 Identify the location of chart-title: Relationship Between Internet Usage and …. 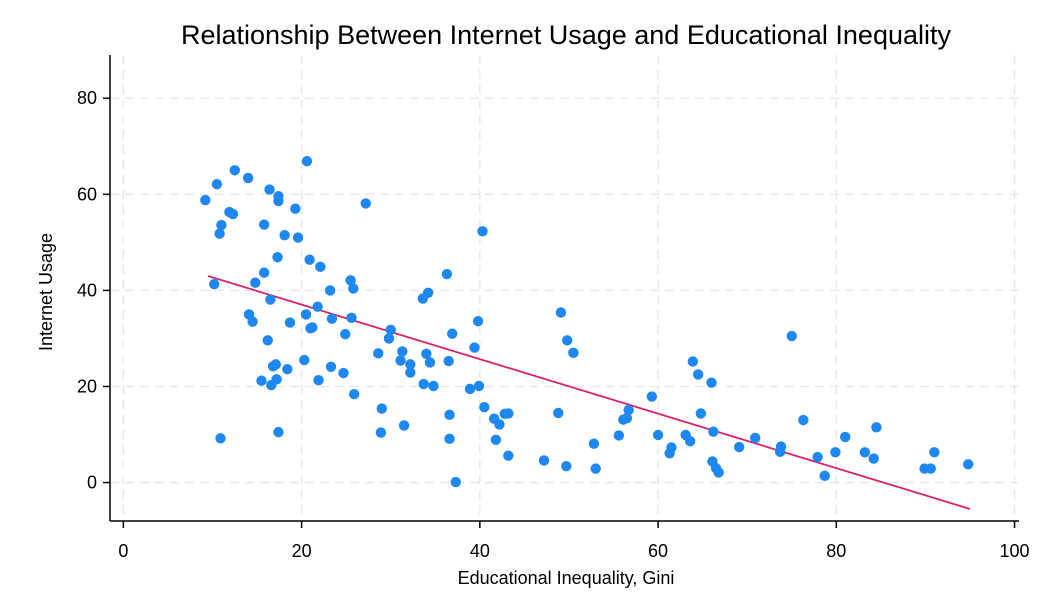
(566, 35).